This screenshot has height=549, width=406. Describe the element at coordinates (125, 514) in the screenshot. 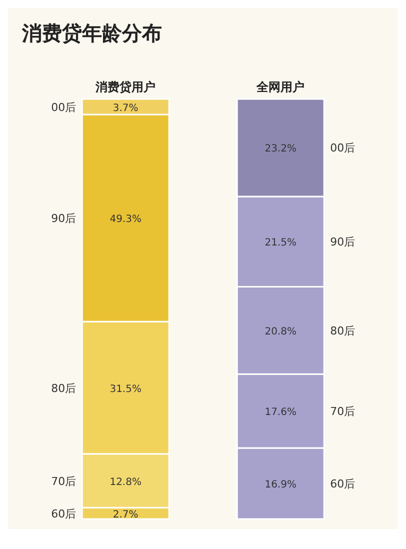

I see `data-label: 2.7%` at that location.